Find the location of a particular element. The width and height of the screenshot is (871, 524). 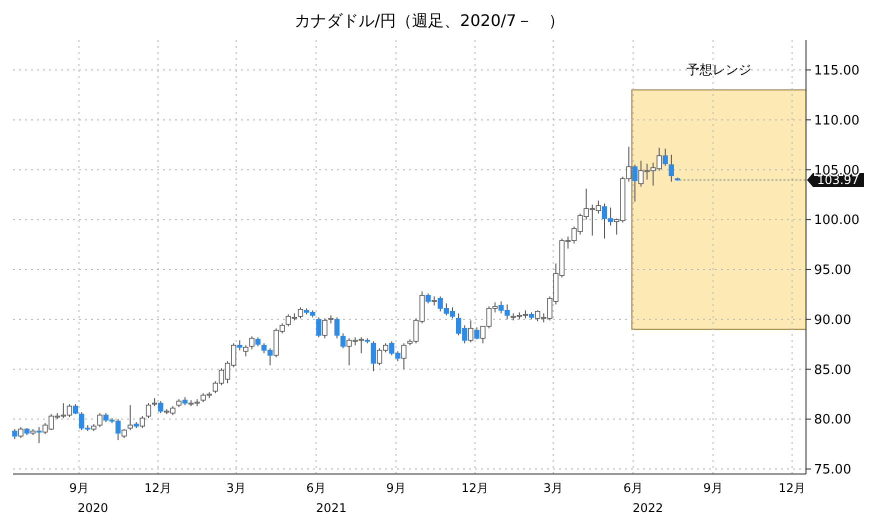

text: 2022 is located at coordinates (648, 508).